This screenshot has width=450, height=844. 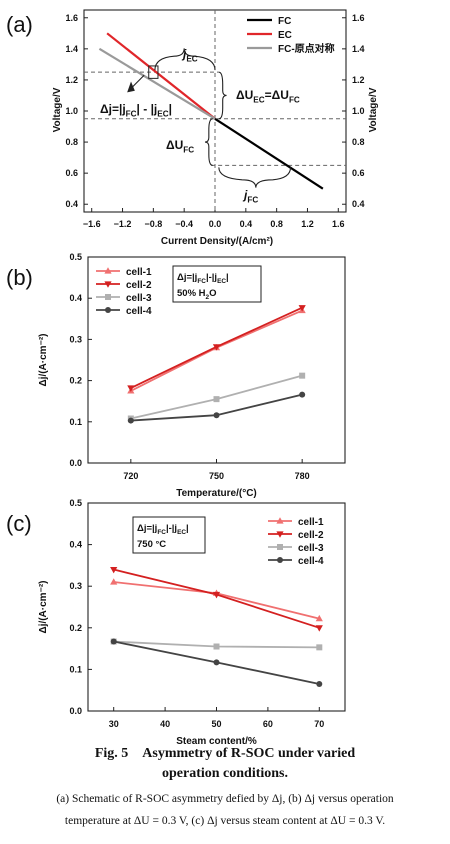 What do you see at coordinates (75, 339) in the screenshot?
I see `panel-b-ytick-label: 0.3` at bounding box center [75, 339].